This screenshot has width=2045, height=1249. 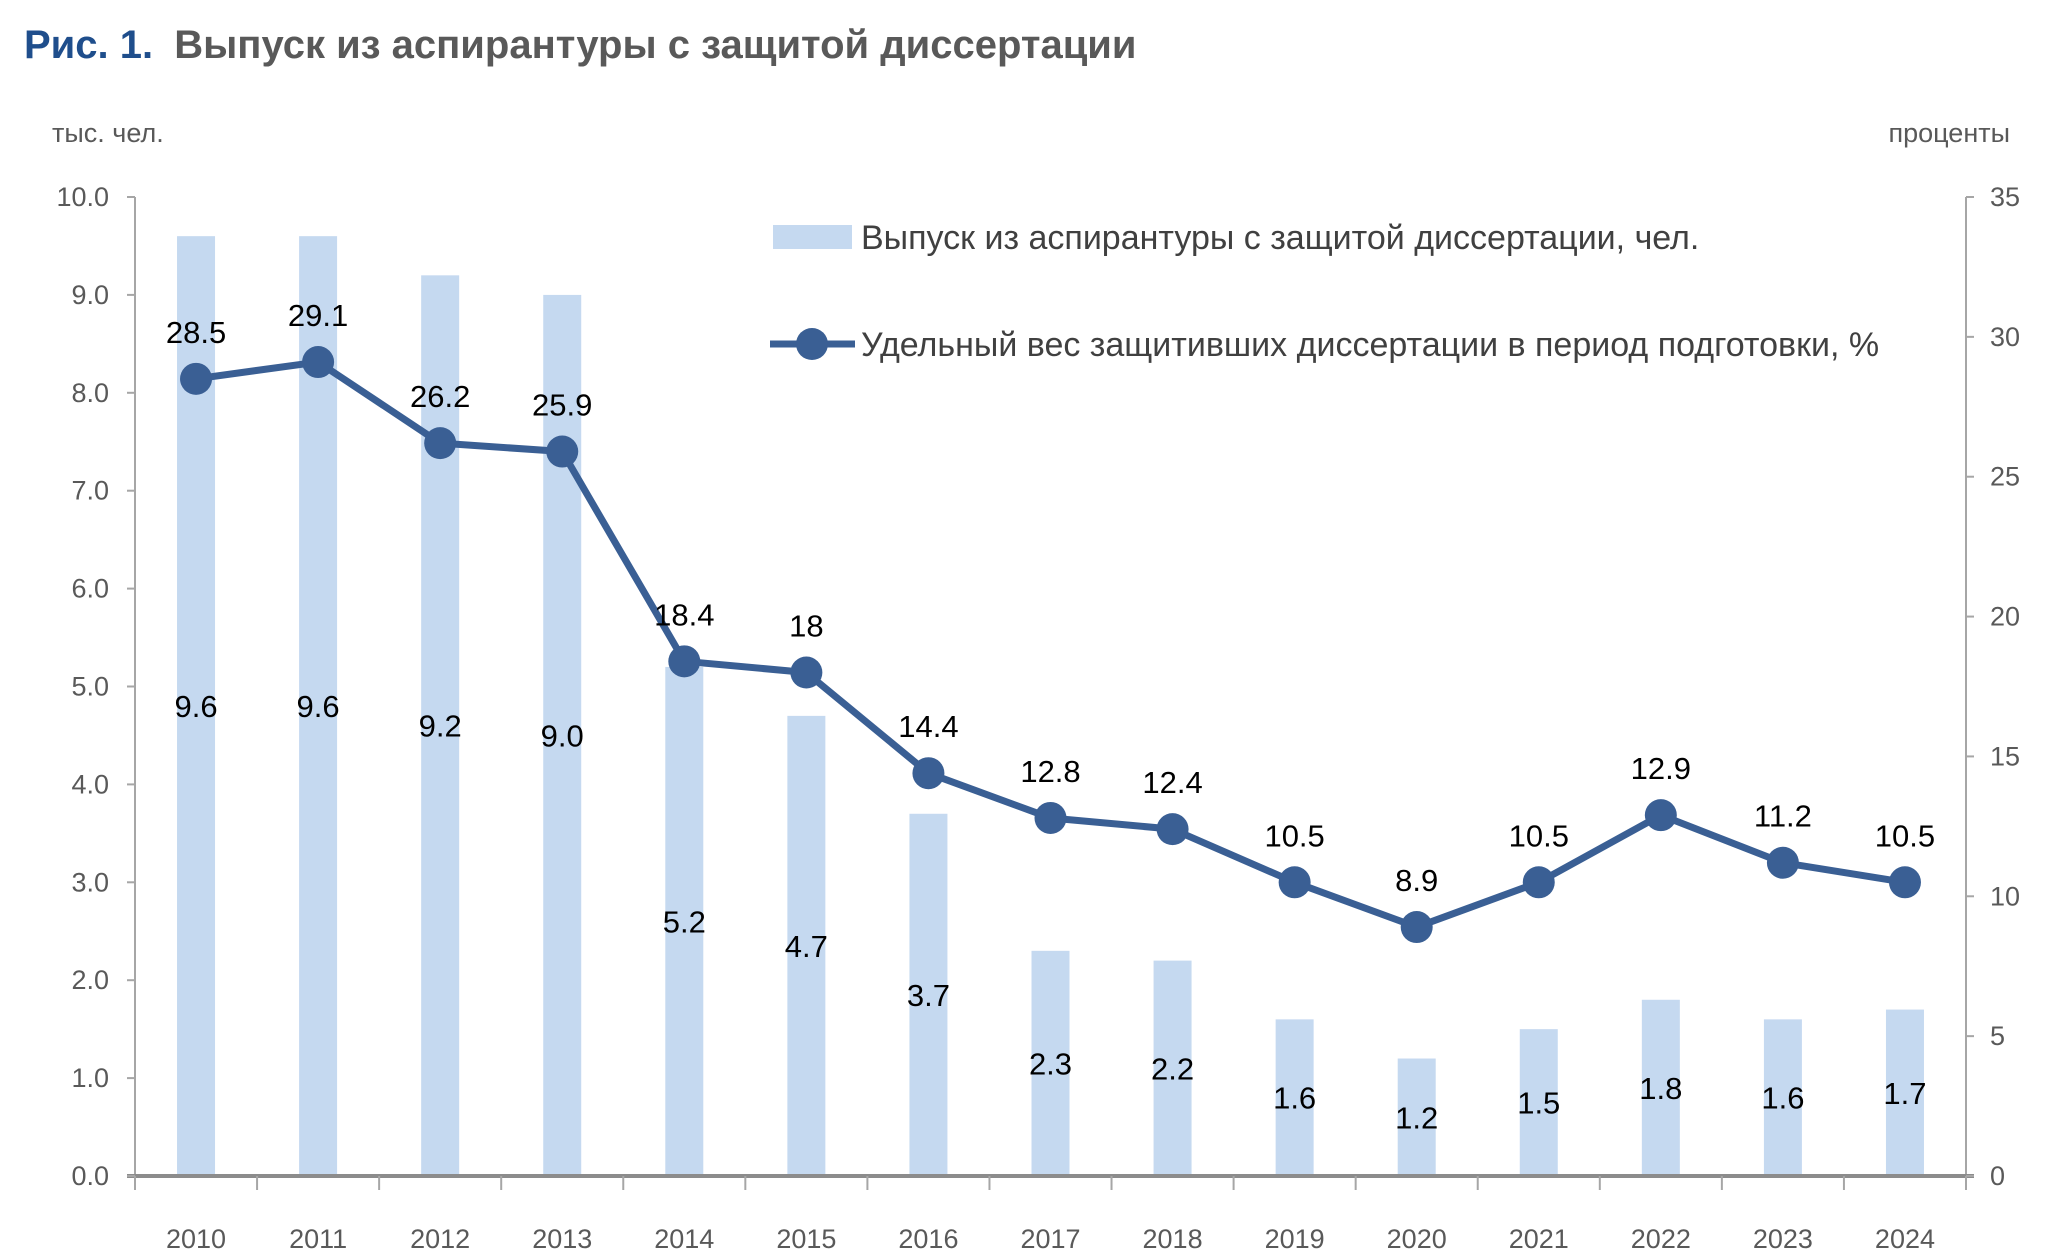 What do you see at coordinates (1294, 882) in the screenshot?
I see `share-marker-2019` at bounding box center [1294, 882].